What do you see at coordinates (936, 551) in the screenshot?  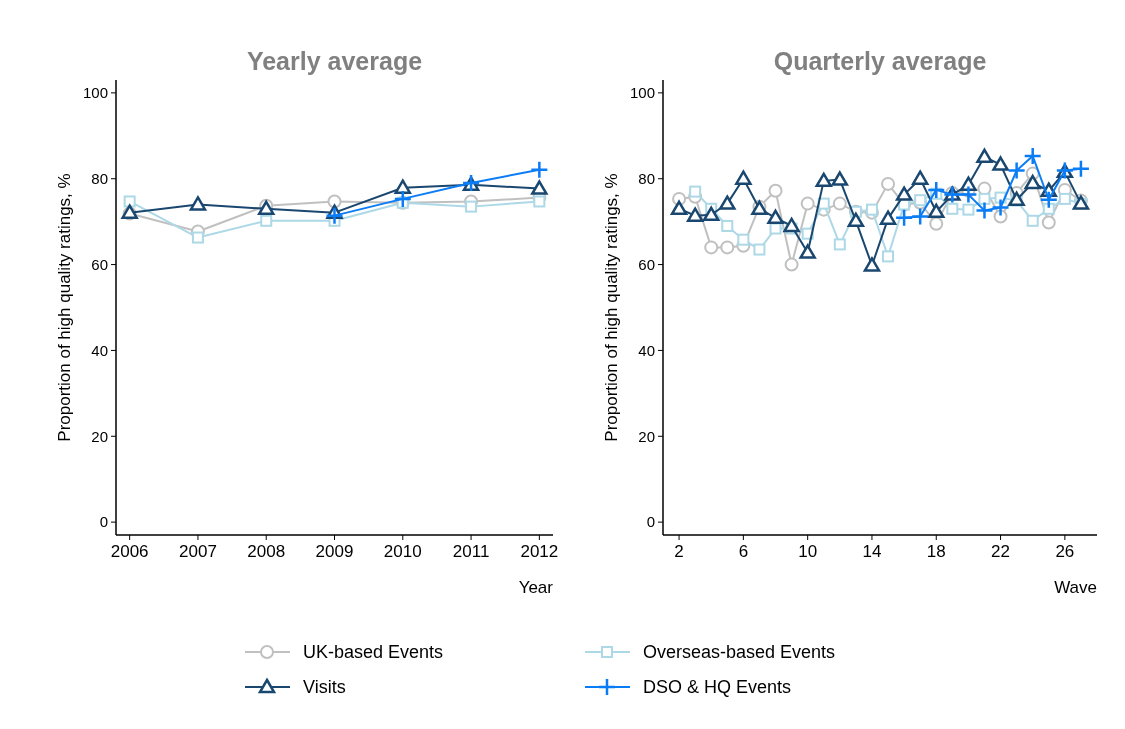 I see `x-tick-label: 18` at bounding box center [936, 551].